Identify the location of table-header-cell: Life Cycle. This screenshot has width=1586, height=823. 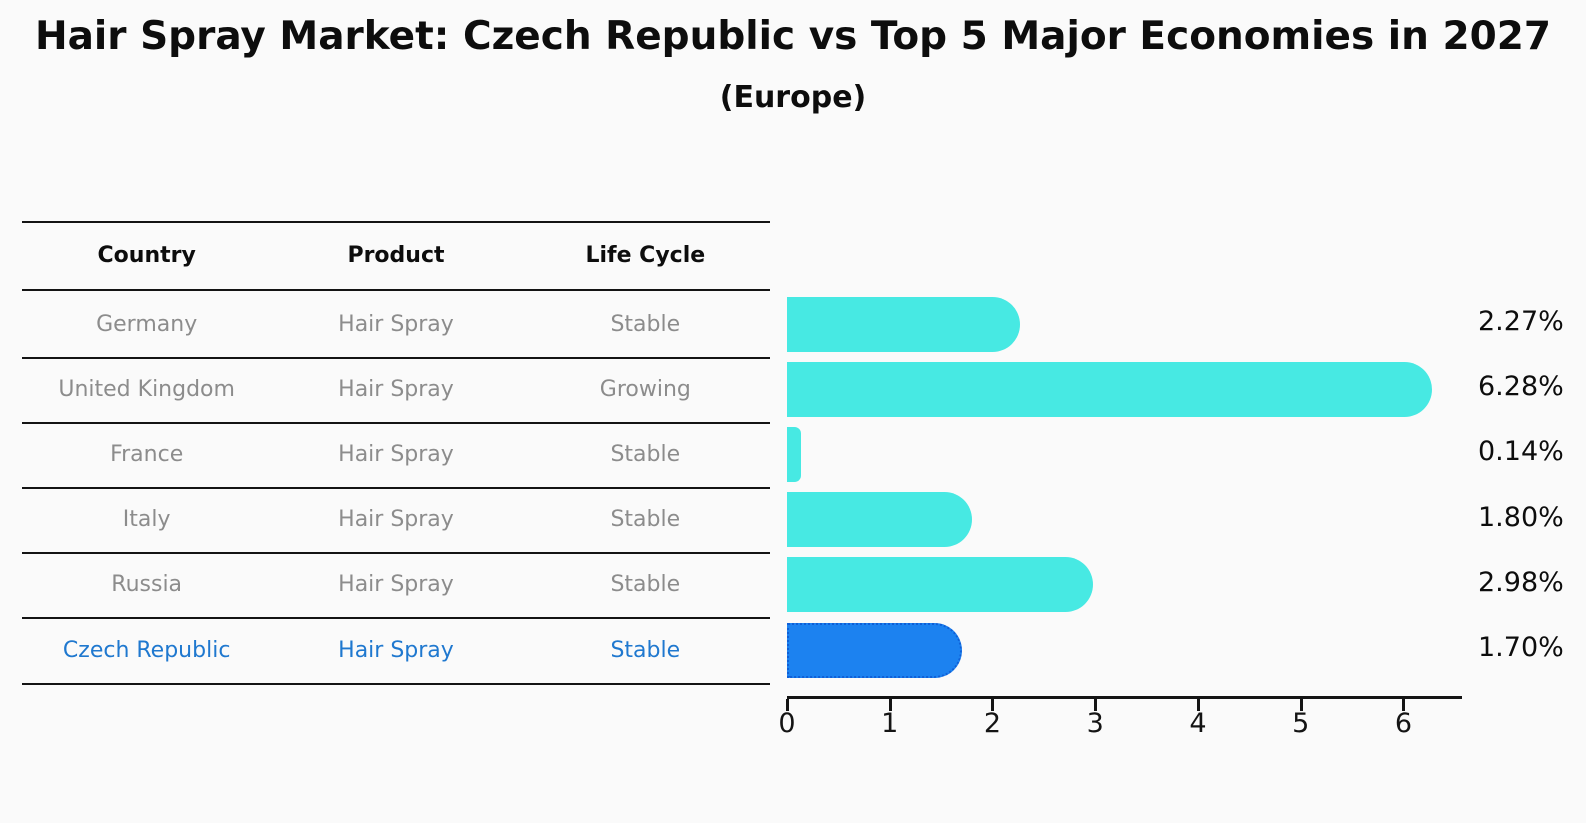
(645, 255).